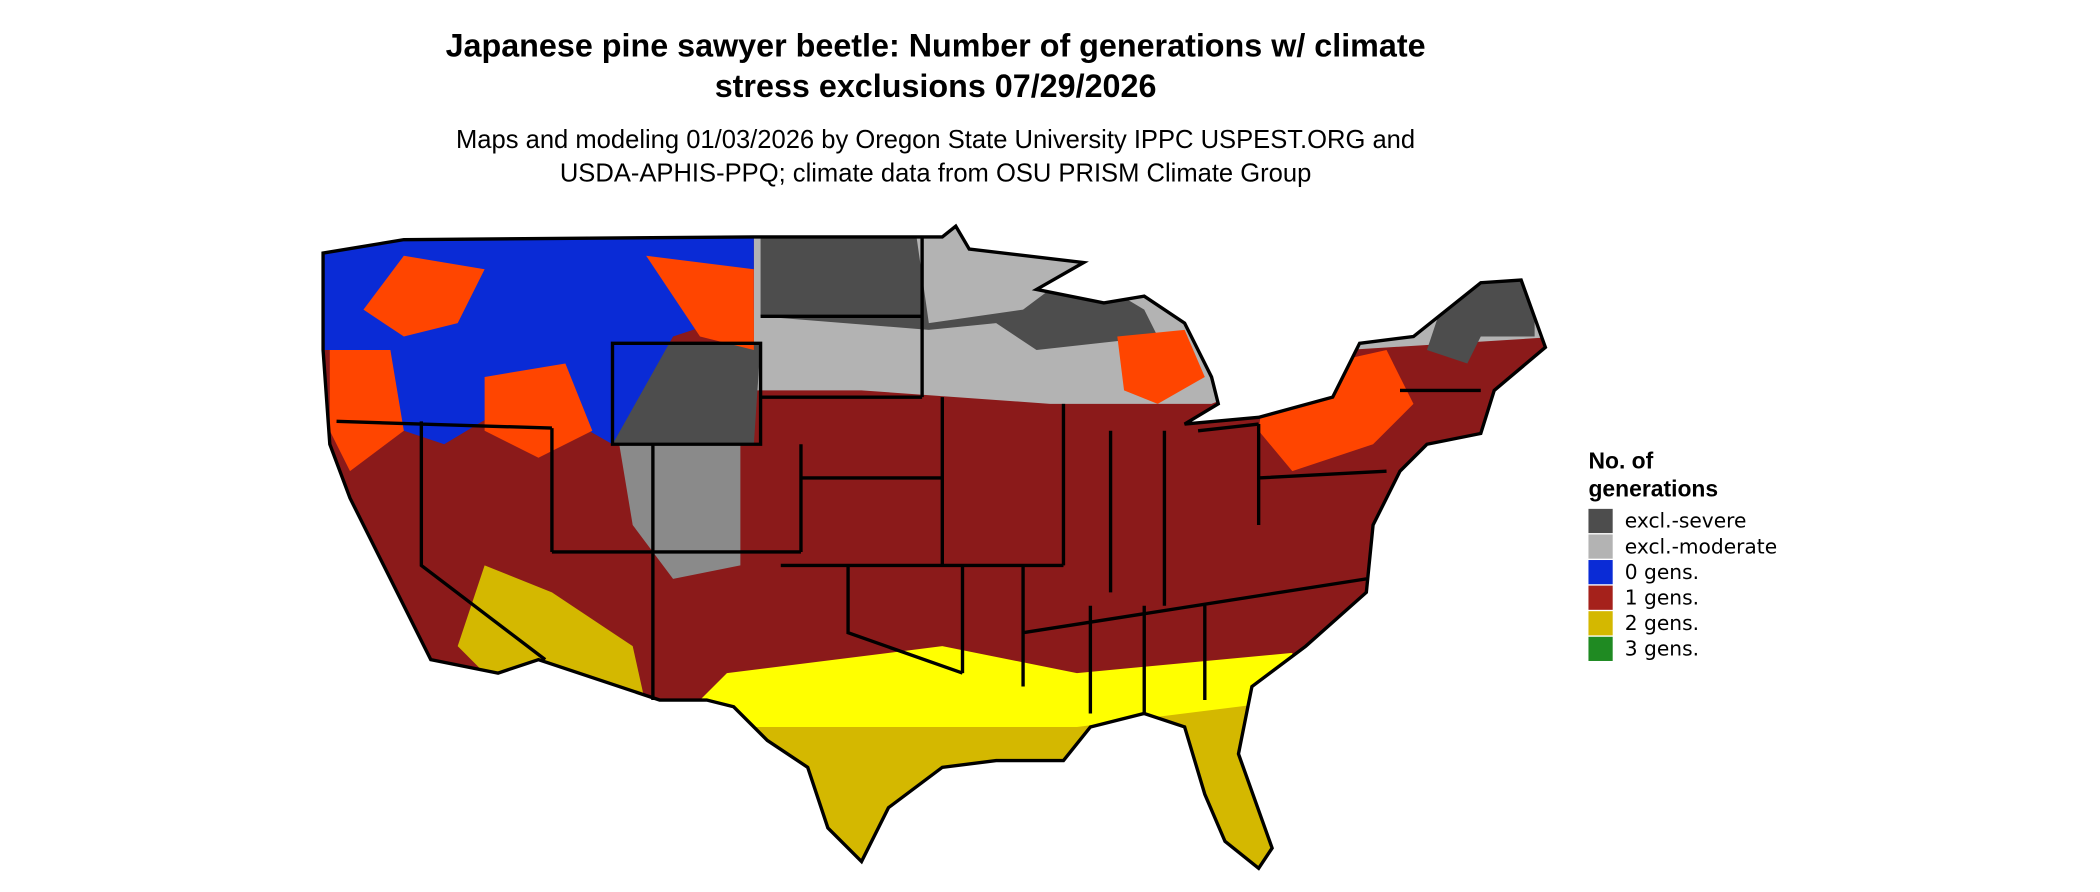 Image resolution: width=2100 pixels, height=892 pixels. I want to click on legend-title: generations, so click(1653, 489).